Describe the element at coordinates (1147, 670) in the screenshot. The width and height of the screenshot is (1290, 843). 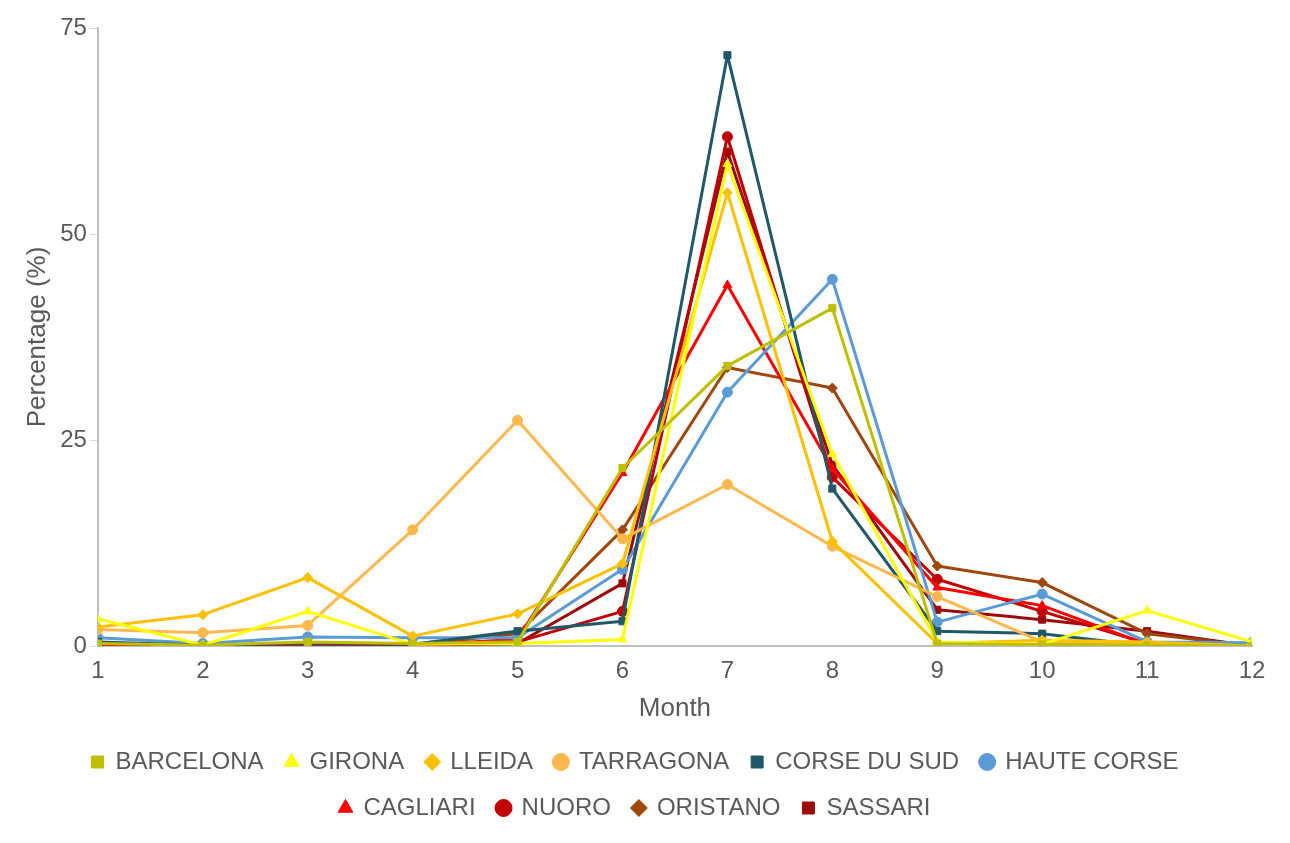
I see `x-tick-label: 11` at that location.